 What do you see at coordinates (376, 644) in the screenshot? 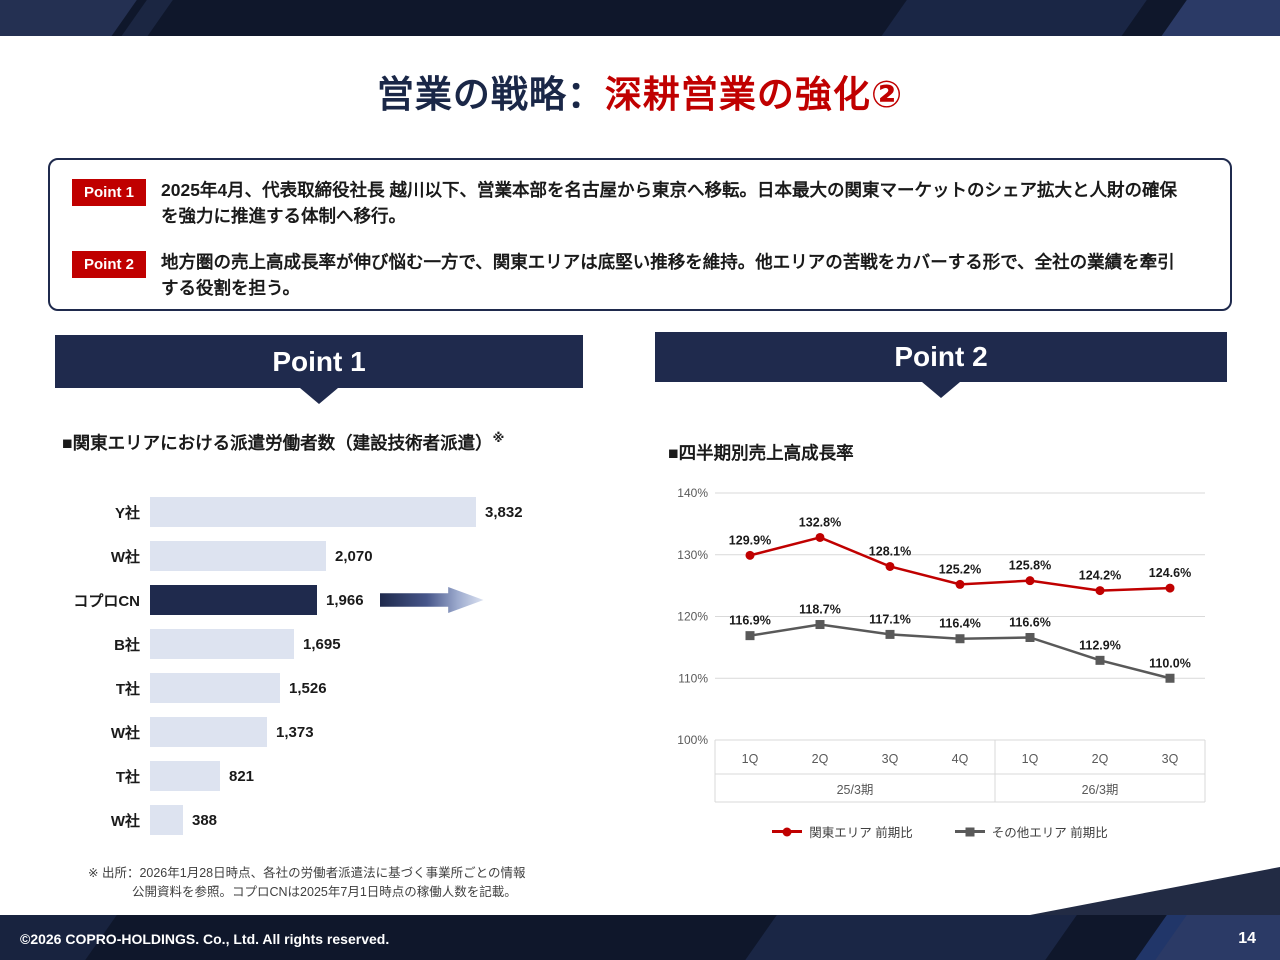
I see `bar-track: 1,695` at bounding box center [376, 644].